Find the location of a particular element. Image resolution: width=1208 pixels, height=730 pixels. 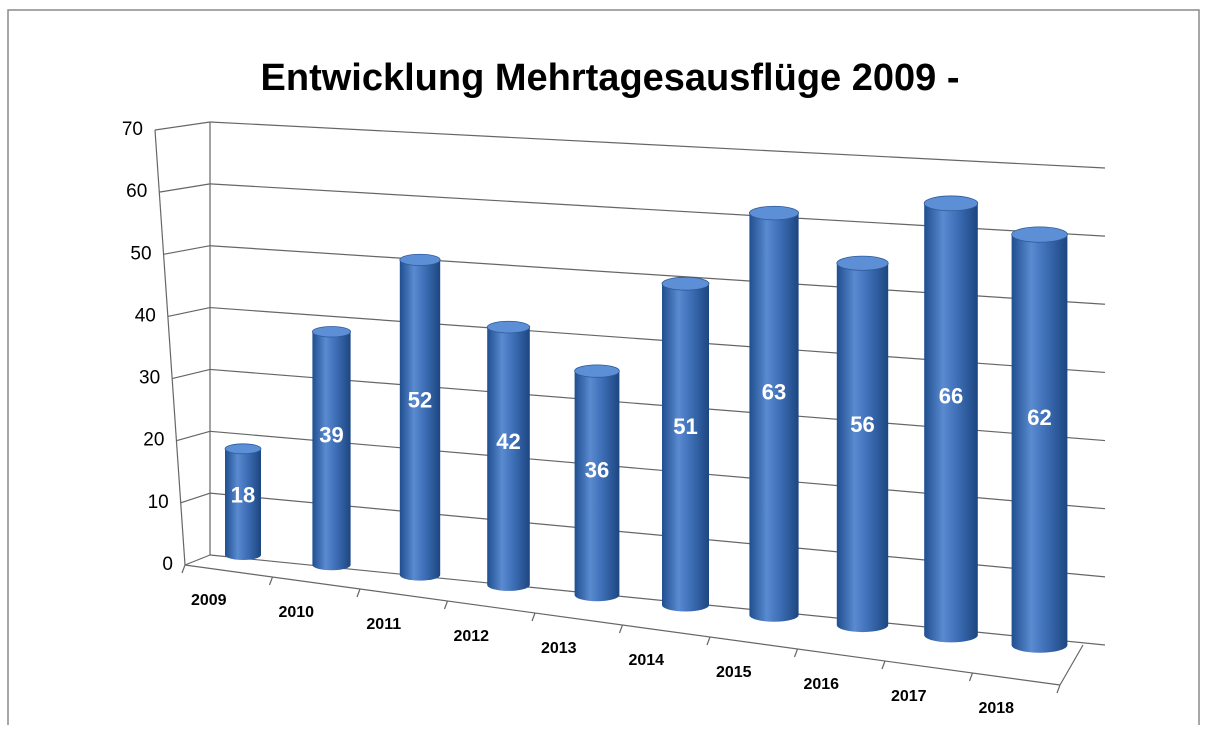

data-label: 42 is located at coordinates (508, 441).